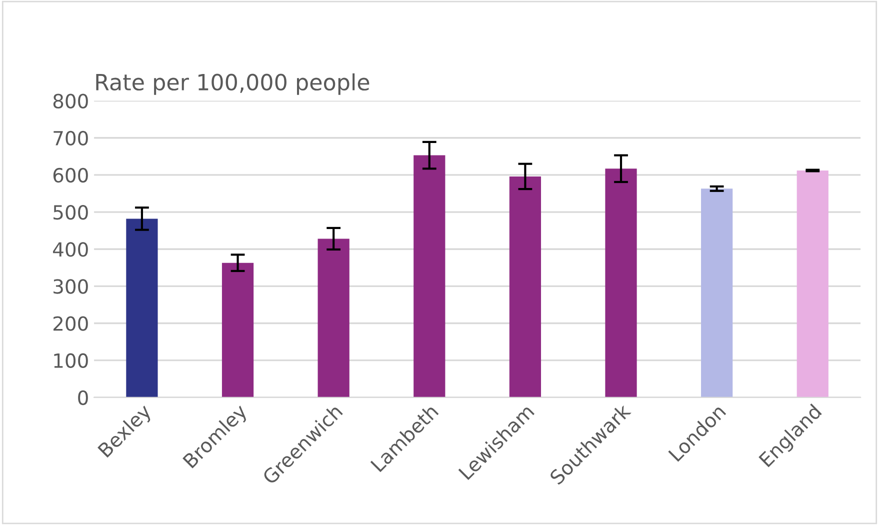 This screenshot has width=879, height=525. Describe the element at coordinates (71, 138) in the screenshot. I see `y-tick-label: 700` at that location.